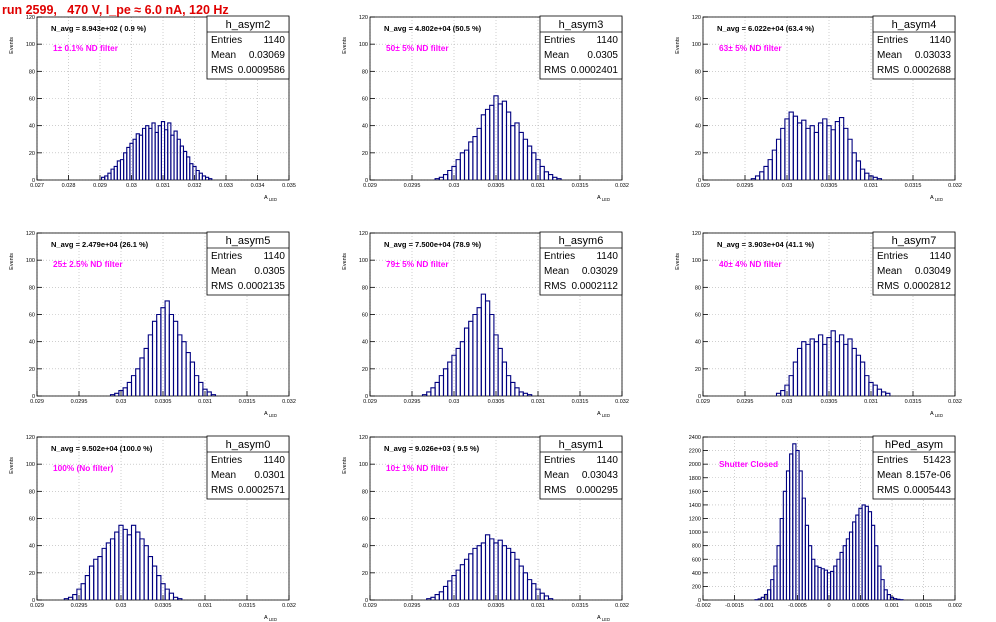  What do you see at coordinates (37, 186) in the screenshot?
I see `x-tick-label: 0.027` at bounding box center [37, 186].